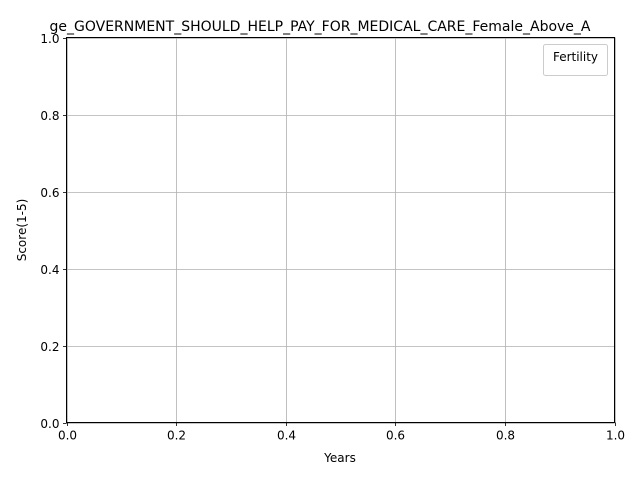  What do you see at coordinates (49, 193) in the screenshot?
I see `y-tick-label: 0.6` at bounding box center [49, 193].